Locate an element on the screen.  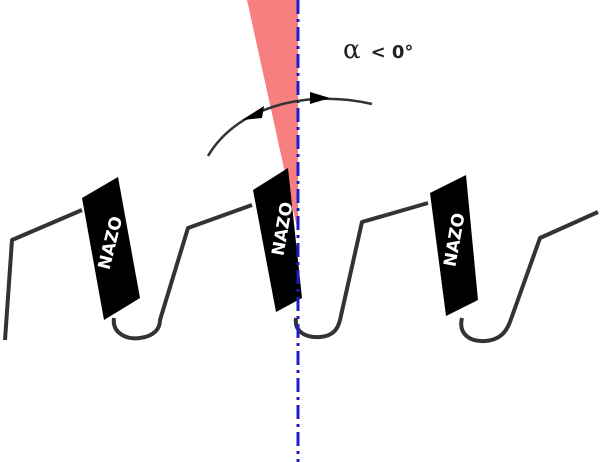
angle-label: α < 0° is located at coordinates (378, 50).